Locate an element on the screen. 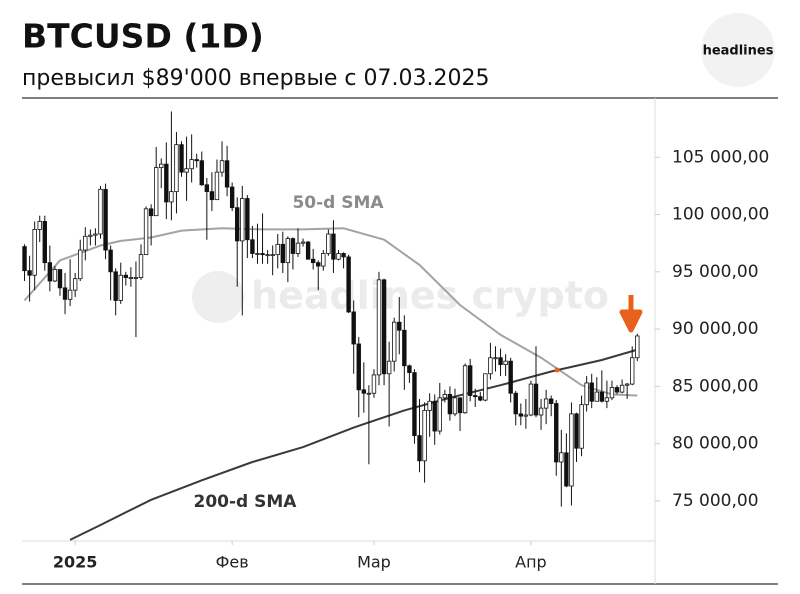  line-label: 50-d SMA is located at coordinates (338, 203).